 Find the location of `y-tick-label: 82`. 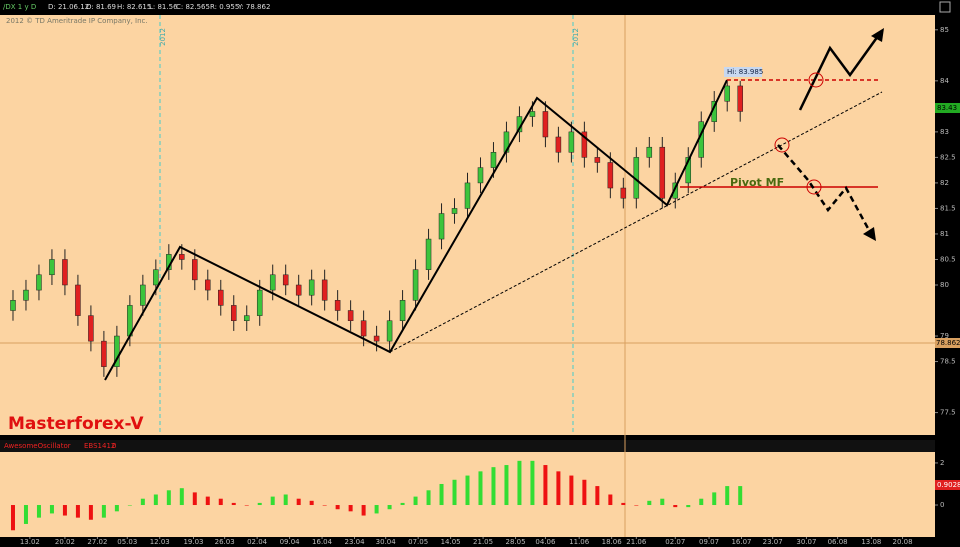

y-tick-label: 82 is located at coordinates (944, 183).